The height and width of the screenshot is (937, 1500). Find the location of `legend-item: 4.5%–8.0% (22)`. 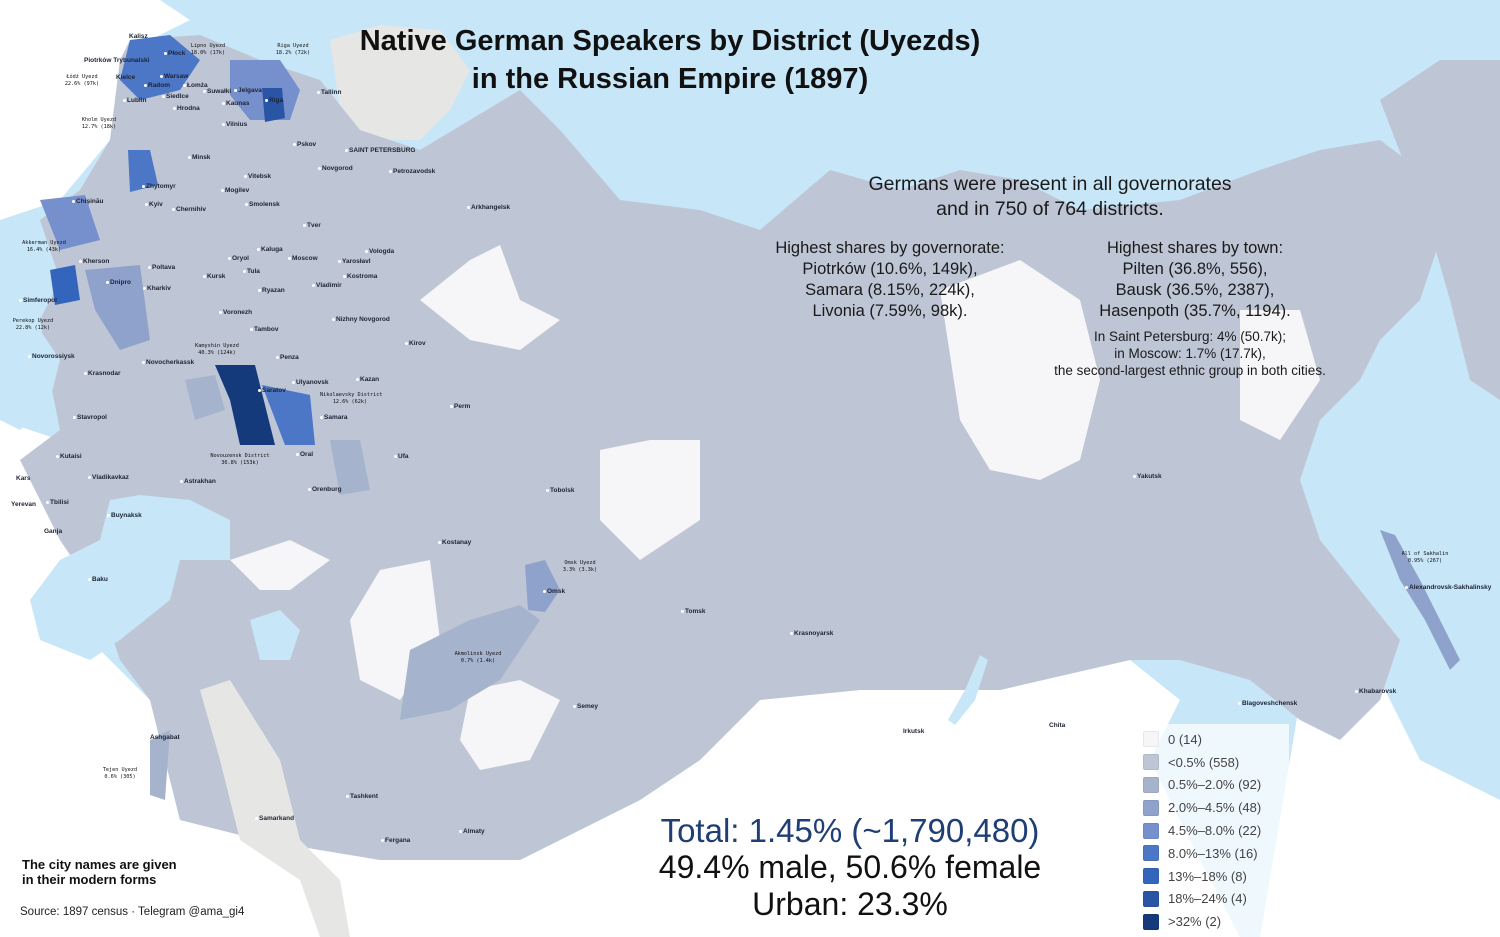

legend-item: 4.5%–8.0% (22) is located at coordinates (1213, 830).